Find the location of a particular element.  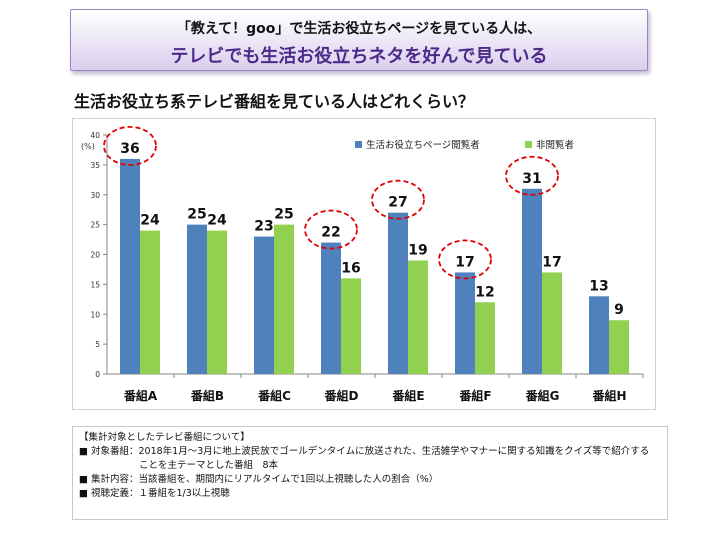

data-label: 19 is located at coordinates (417, 250).